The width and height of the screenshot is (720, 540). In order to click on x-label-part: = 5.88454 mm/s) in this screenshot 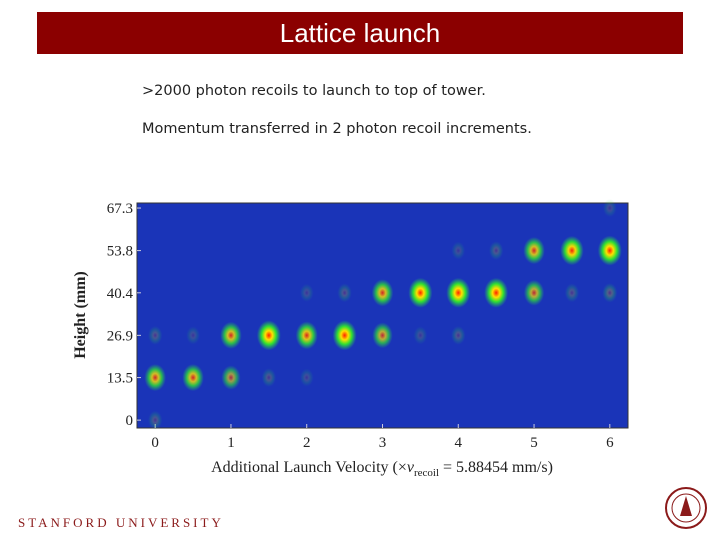, I will do `click(496, 467)`.